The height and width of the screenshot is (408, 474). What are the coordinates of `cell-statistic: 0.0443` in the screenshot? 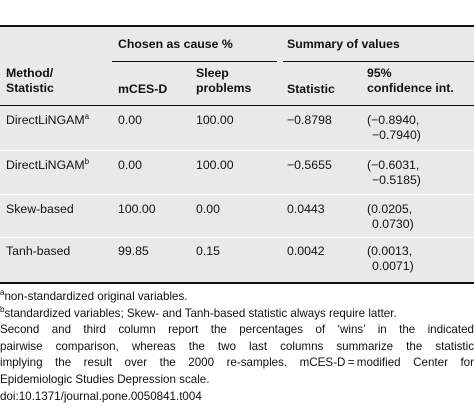 It's located at (306, 209).